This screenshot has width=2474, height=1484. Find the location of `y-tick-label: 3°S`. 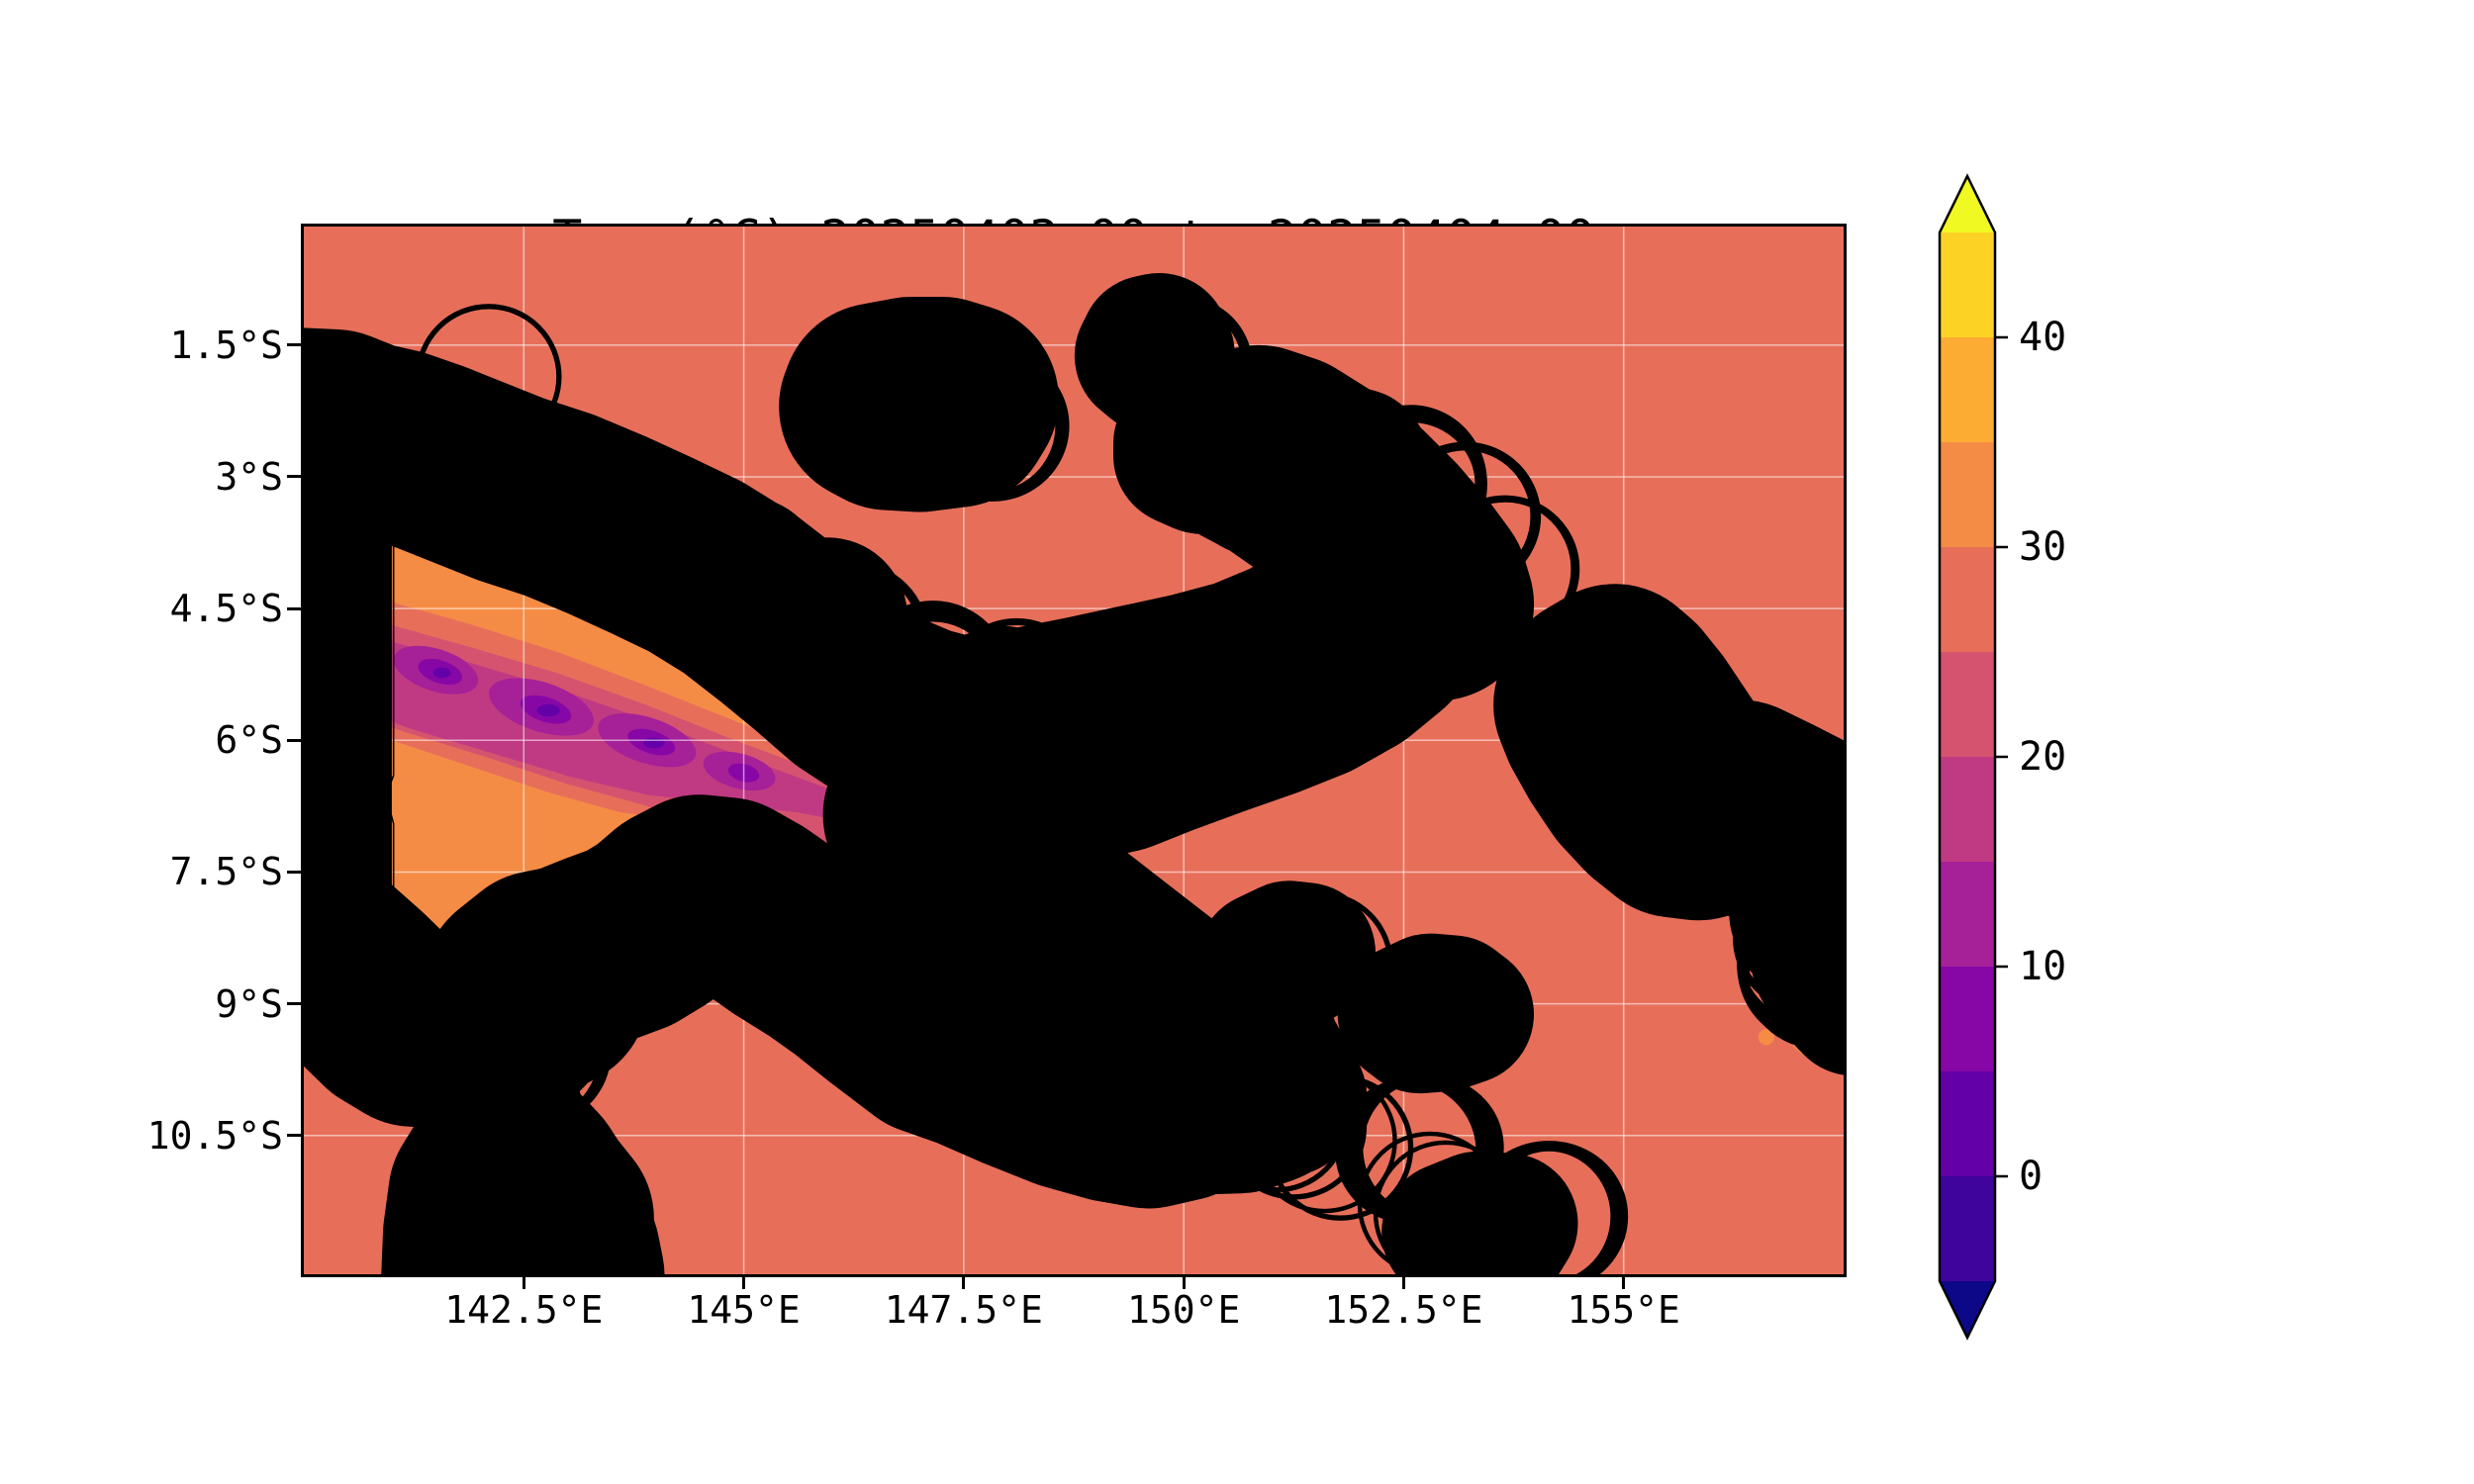

y-tick-label: 3°S is located at coordinates (249, 476).